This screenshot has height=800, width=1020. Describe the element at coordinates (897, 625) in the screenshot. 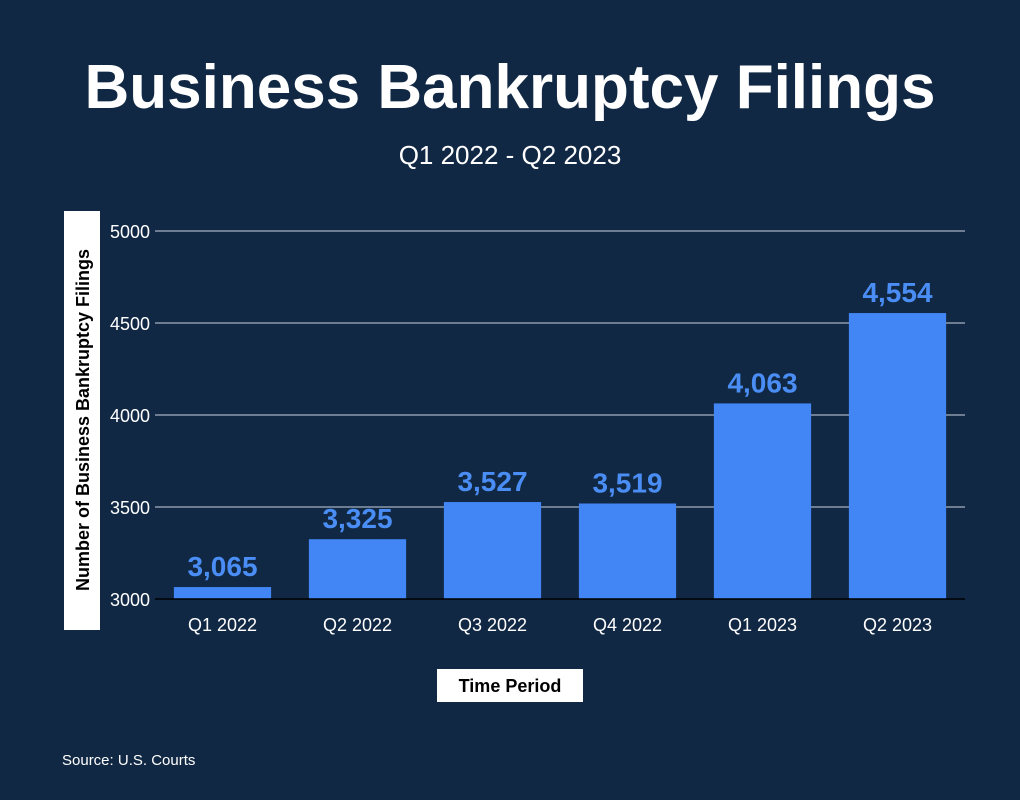

I see `x-category-label: Q2 2023` at that location.